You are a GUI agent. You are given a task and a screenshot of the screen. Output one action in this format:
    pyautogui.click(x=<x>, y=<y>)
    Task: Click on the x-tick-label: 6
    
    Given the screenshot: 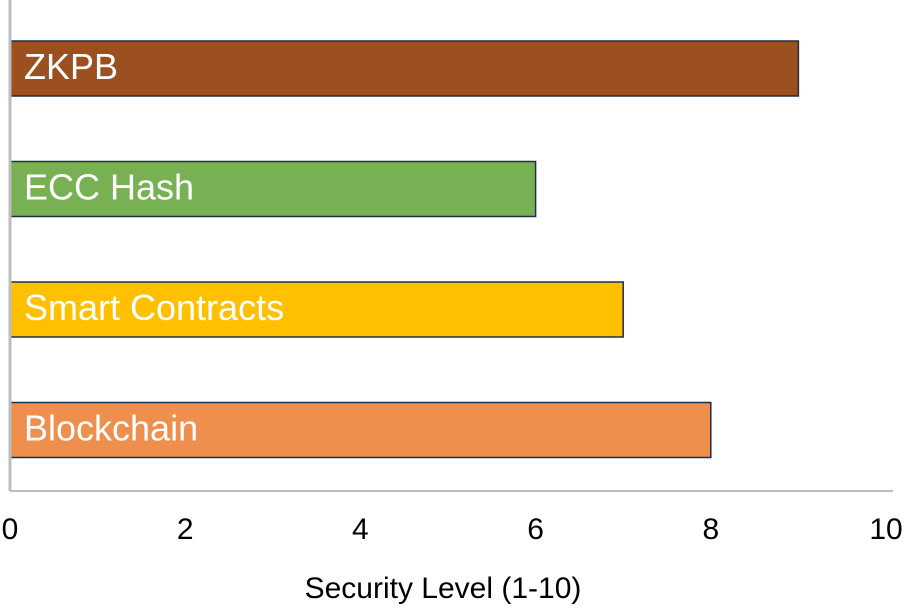 What is the action you would take?
    pyautogui.click(x=535, y=529)
    